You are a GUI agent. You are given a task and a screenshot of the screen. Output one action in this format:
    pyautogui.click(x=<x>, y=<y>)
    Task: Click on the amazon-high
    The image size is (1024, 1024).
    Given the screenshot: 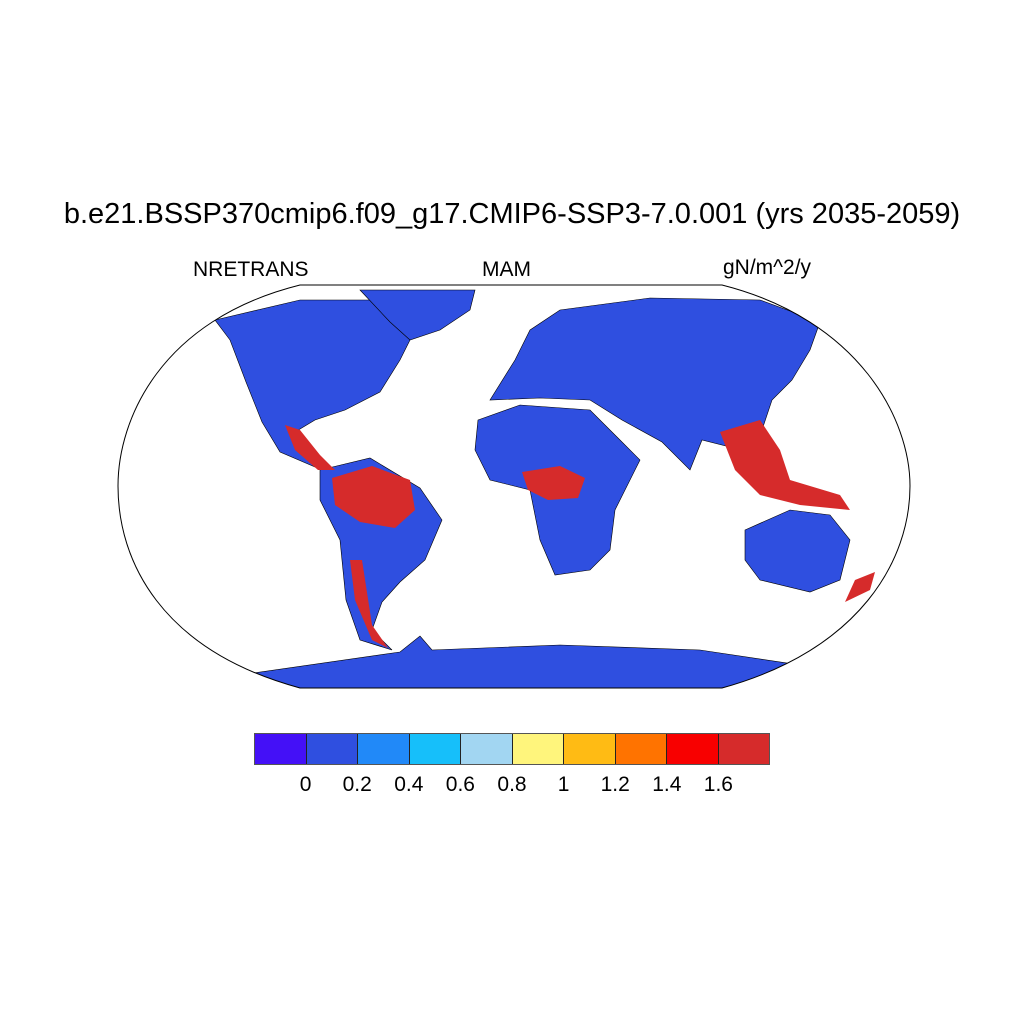 What is the action you would take?
    pyautogui.click(x=373, y=497)
    